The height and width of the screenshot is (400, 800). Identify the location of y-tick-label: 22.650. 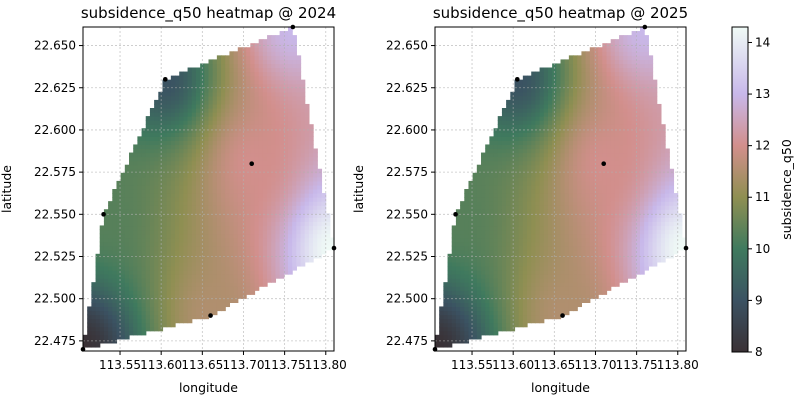
(55, 46).